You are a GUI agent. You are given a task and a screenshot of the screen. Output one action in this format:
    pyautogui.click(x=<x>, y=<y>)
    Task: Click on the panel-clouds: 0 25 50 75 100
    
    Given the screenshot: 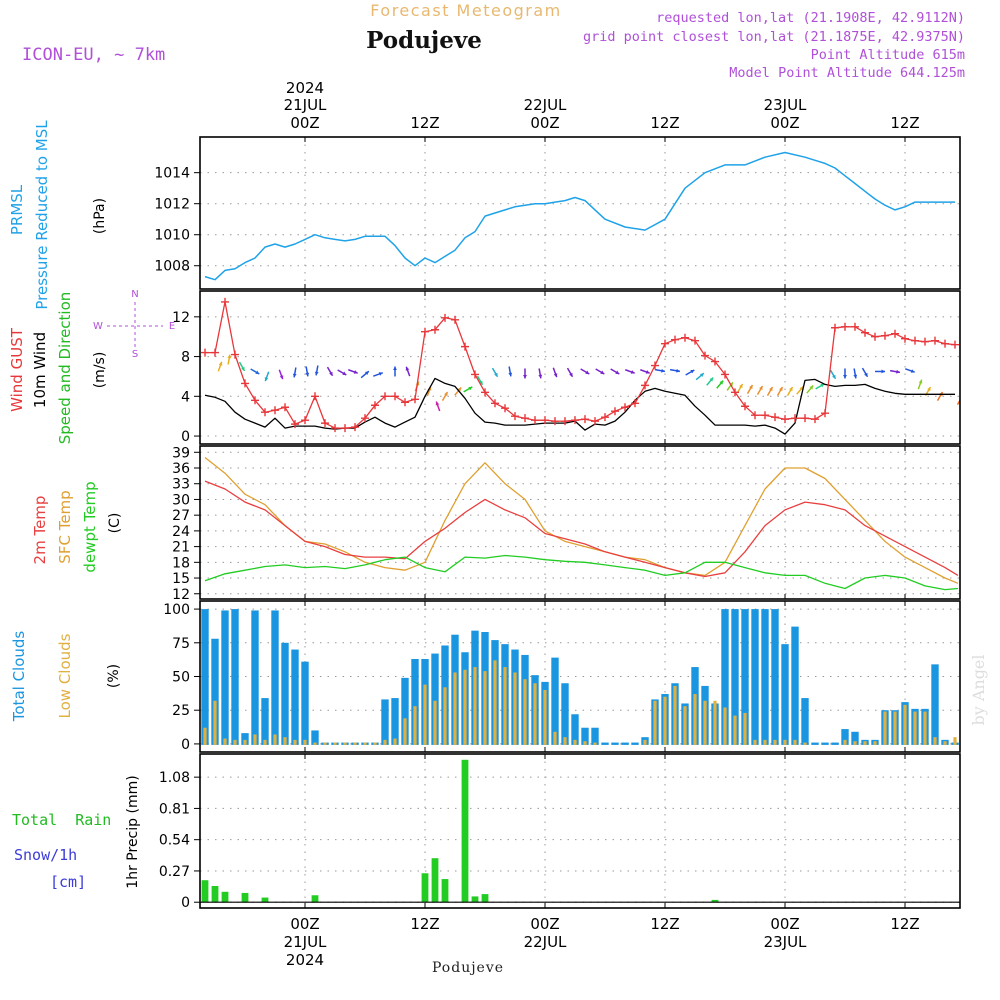 What is the action you would take?
    pyautogui.click(x=561, y=677)
    